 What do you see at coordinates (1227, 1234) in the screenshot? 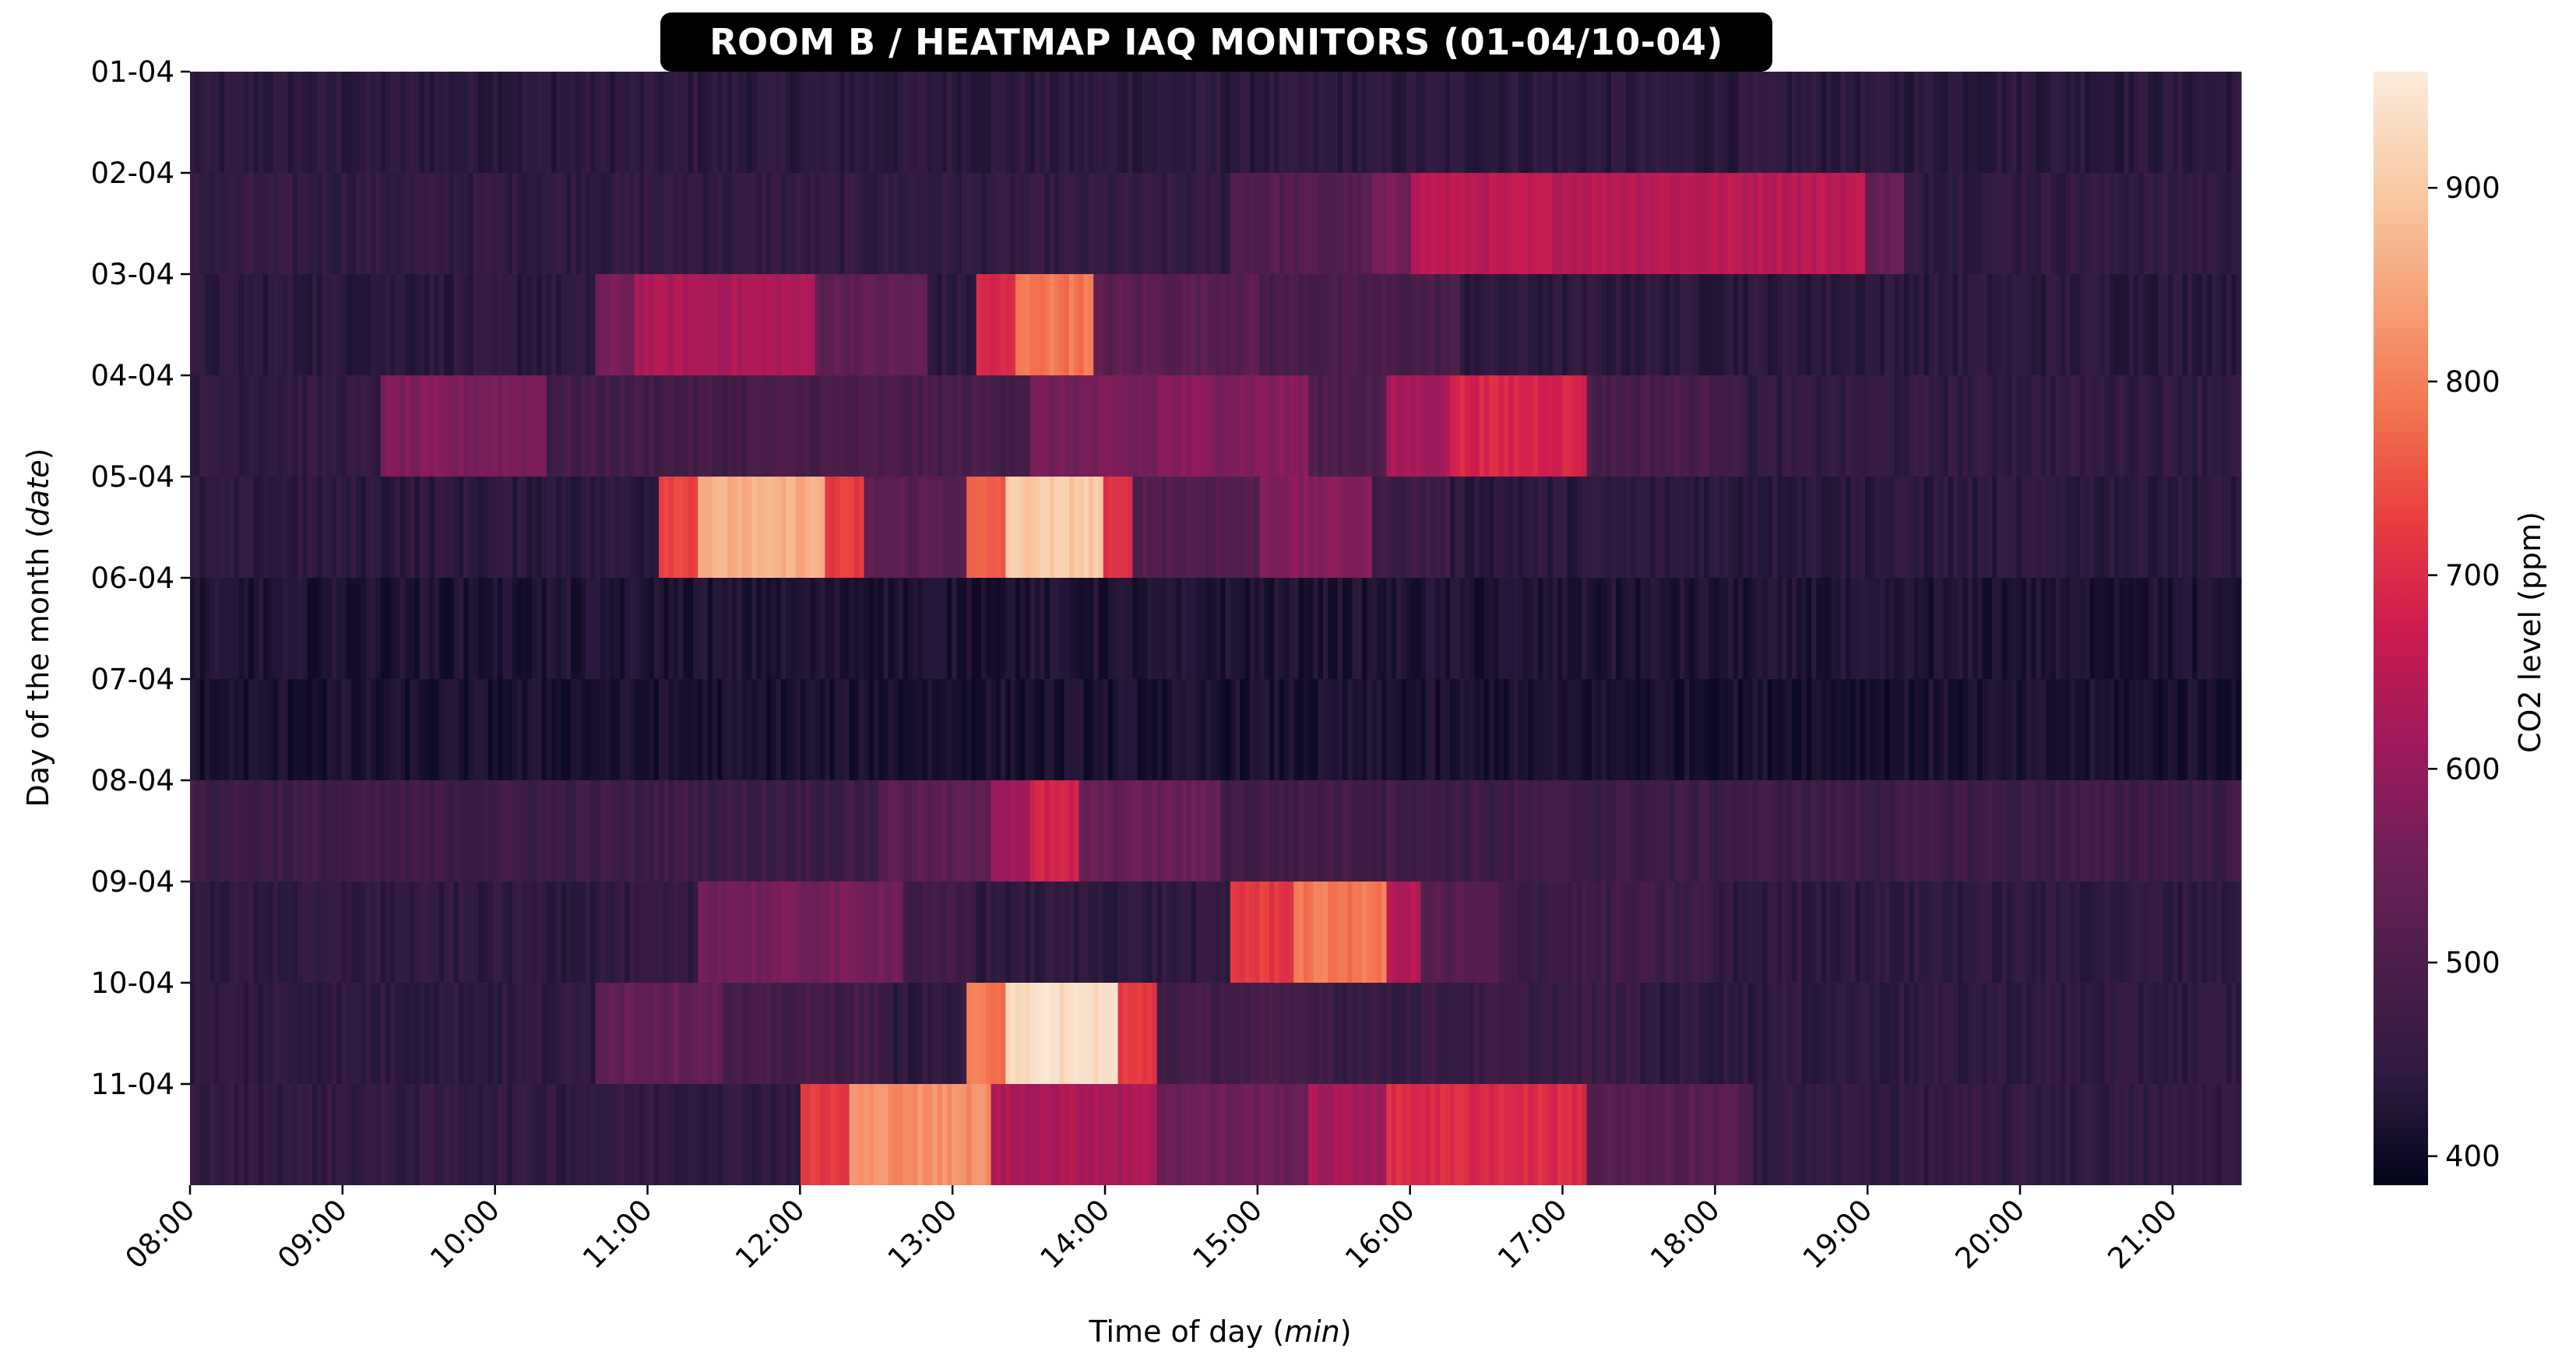
I see `x-tick-label: 15:00` at bounding box center [1227, 1234].